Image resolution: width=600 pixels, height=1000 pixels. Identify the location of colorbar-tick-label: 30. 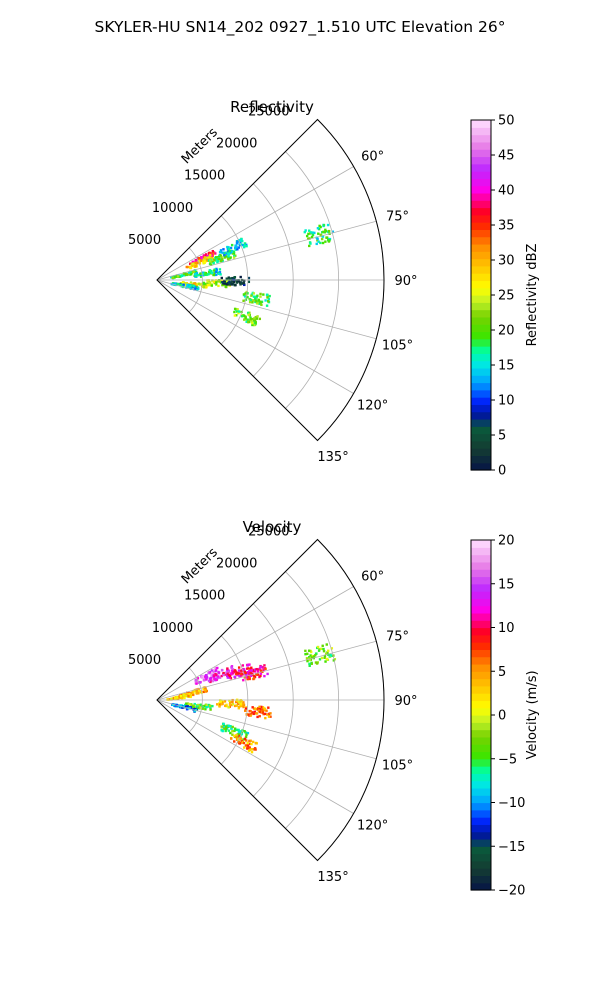
(506, 261).